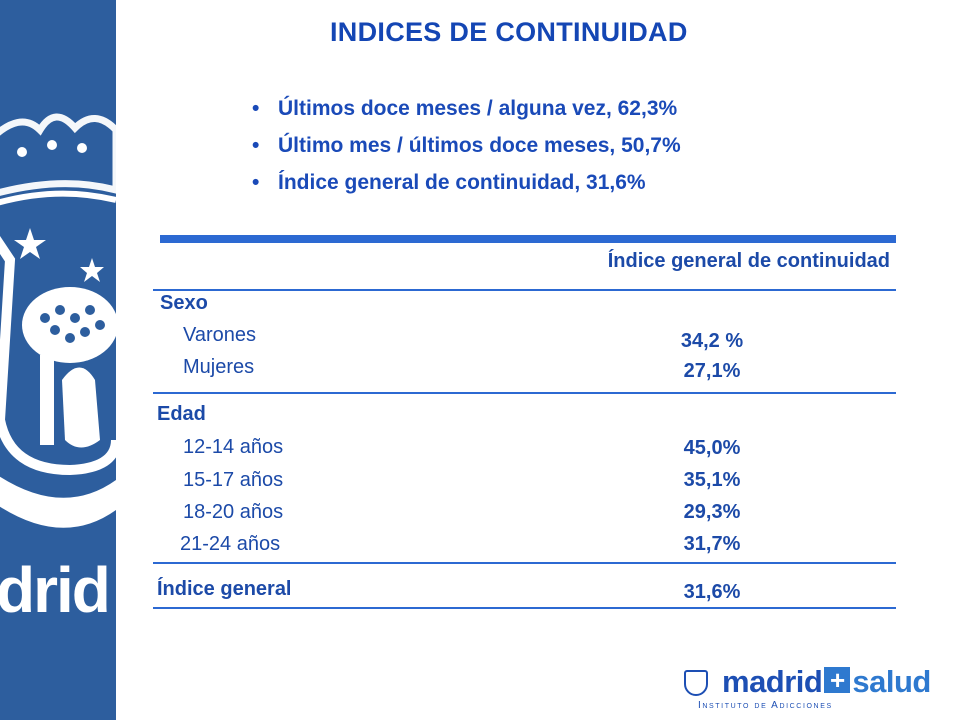  I want to click on sidebar-logo-text: drid, so click(54, 590).